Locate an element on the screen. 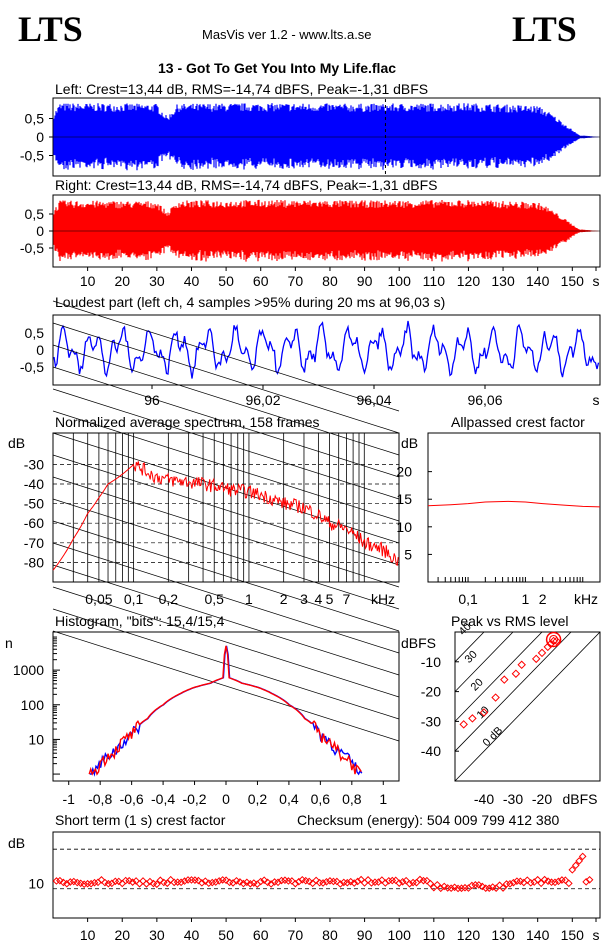 The width and height of the screenshot is (606, 946). app-version: MasVis ver 1.2 - www.lts.a.se is located at coordinates (287, 34).